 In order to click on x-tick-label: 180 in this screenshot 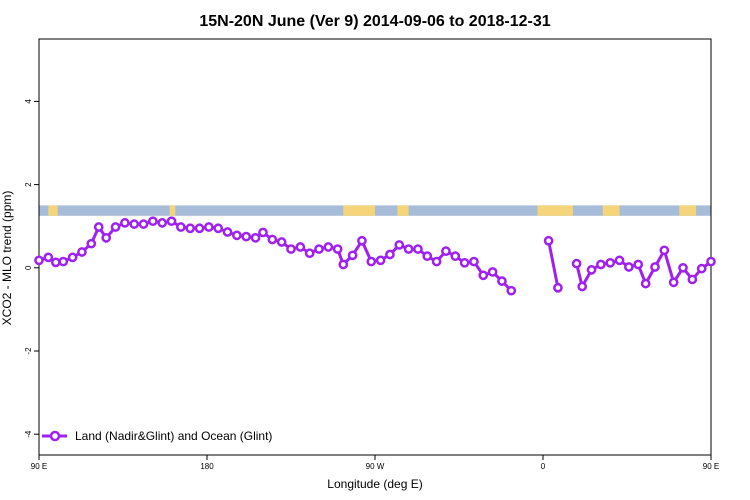, I will do `click(207, 466)`.